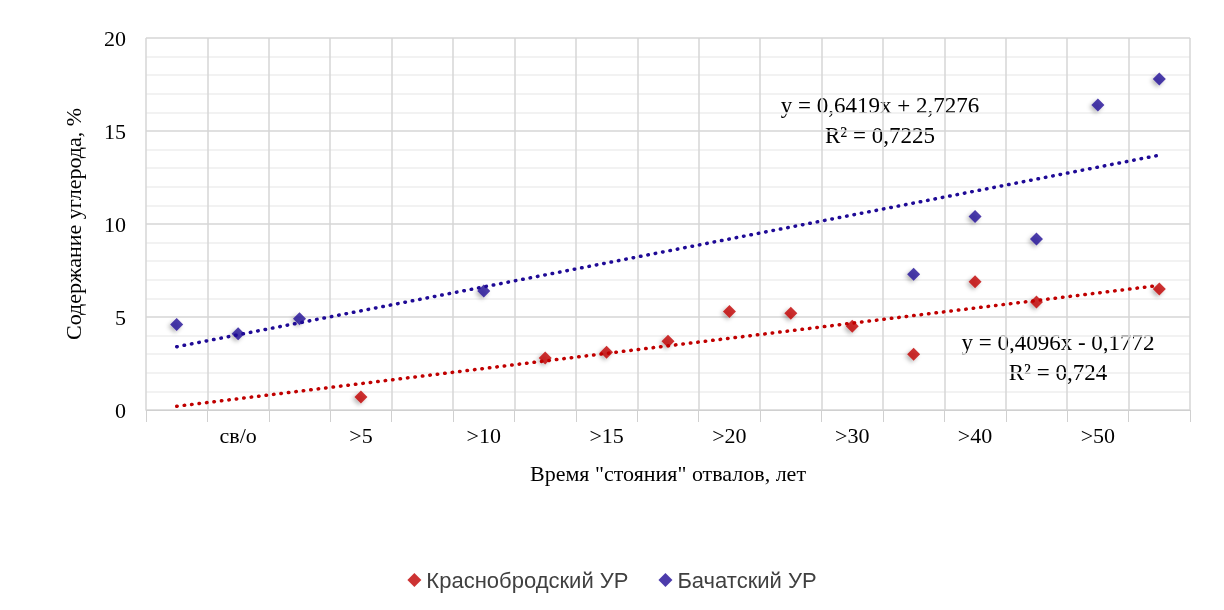 The width and height of the screenshot is (1224, 610). I want to click on legend-label: Бачатский УР, so click(747, 580).